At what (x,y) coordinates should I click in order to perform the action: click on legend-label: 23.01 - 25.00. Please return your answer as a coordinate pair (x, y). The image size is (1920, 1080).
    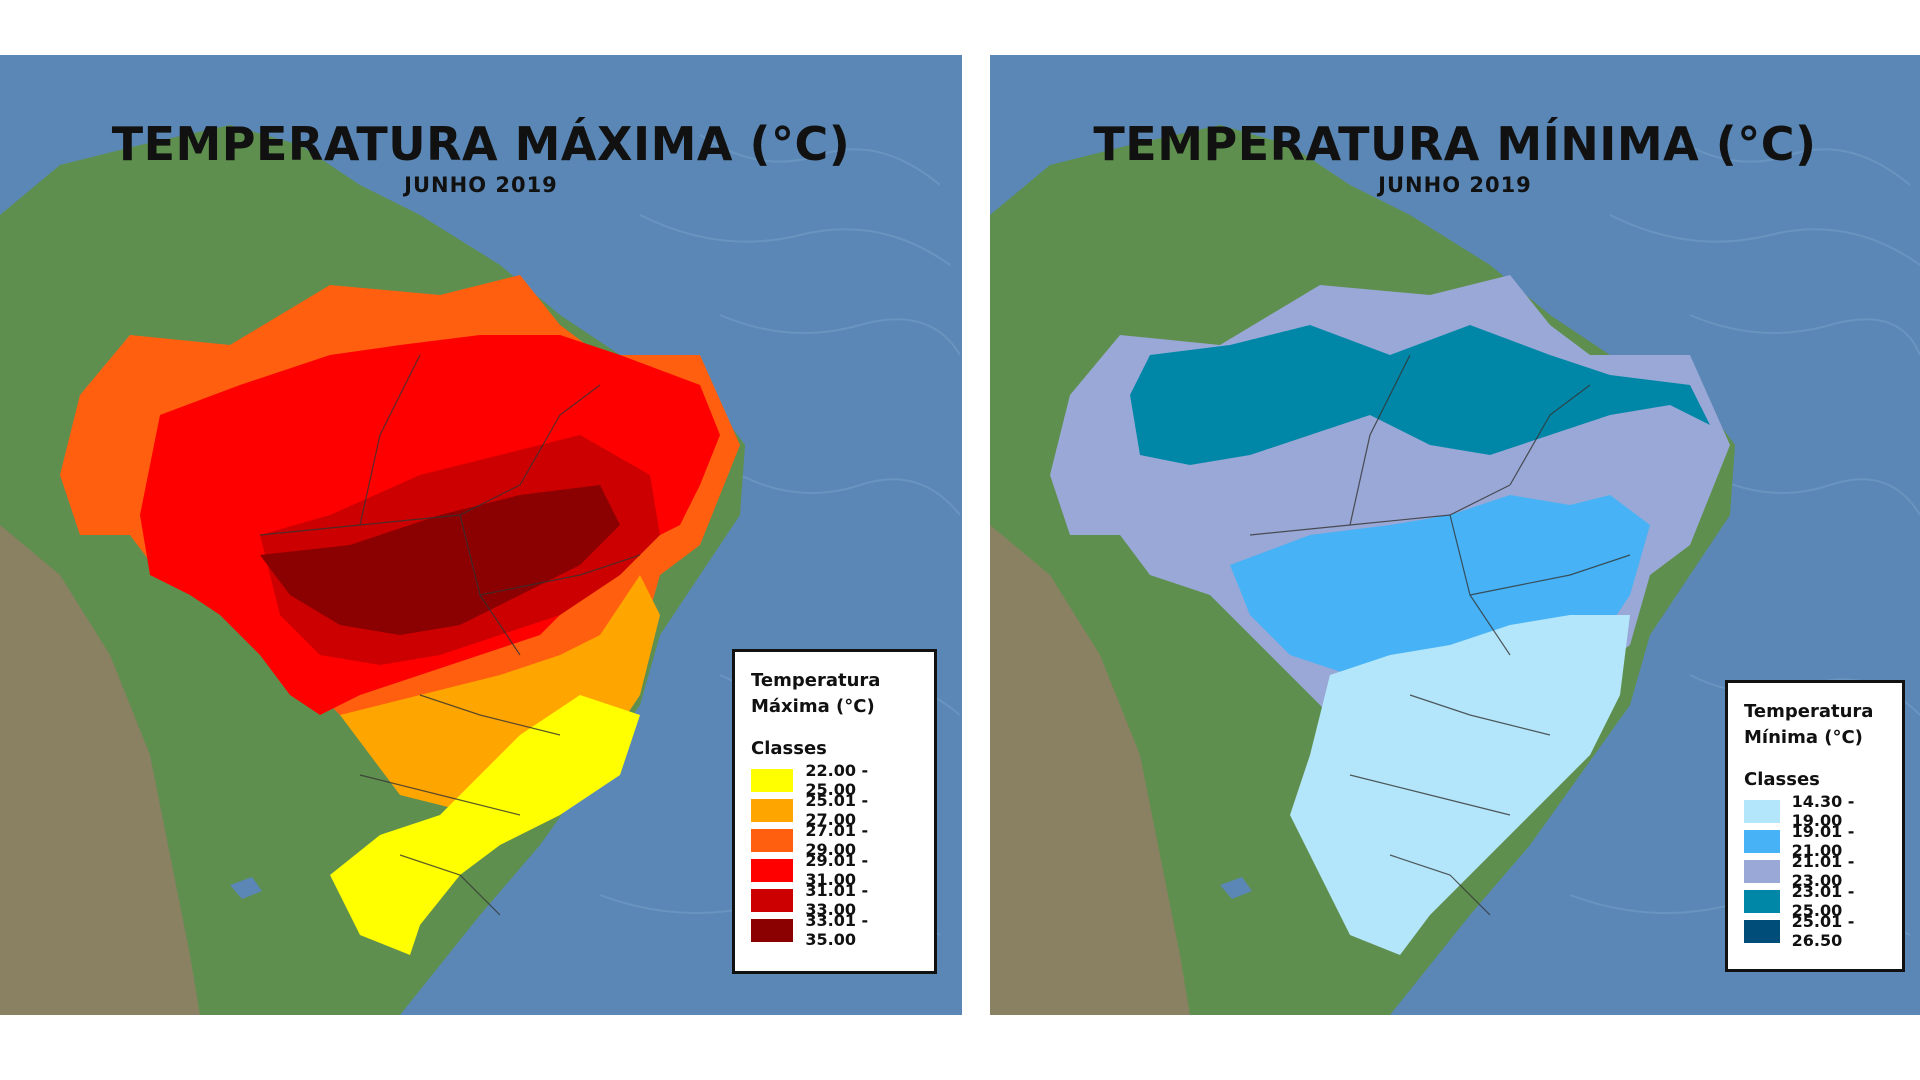
    Looking at the image, I should click on (1823, 901).